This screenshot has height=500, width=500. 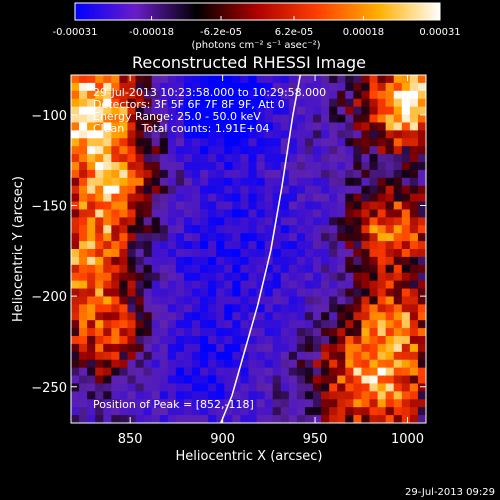 I want to click on colorbar-tick-label: -6.2e-05, so click(x=221, y=32).